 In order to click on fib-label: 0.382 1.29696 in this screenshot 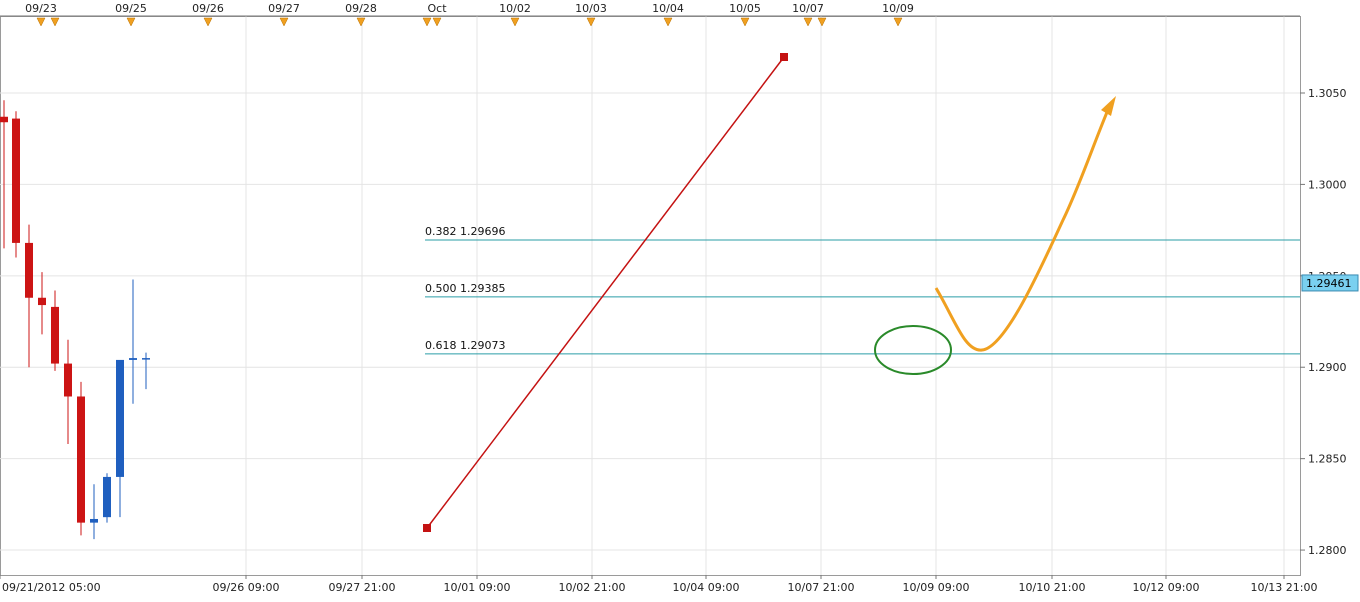, I will do `click(465, 231)`.